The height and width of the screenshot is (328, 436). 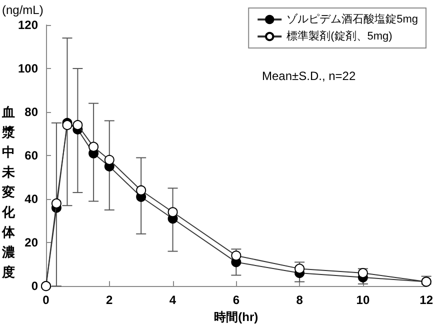 What do you see at coordinates (34, 286) in the screenshot?
I see `y-tick-label: 0` at bounding box center [34, 286].